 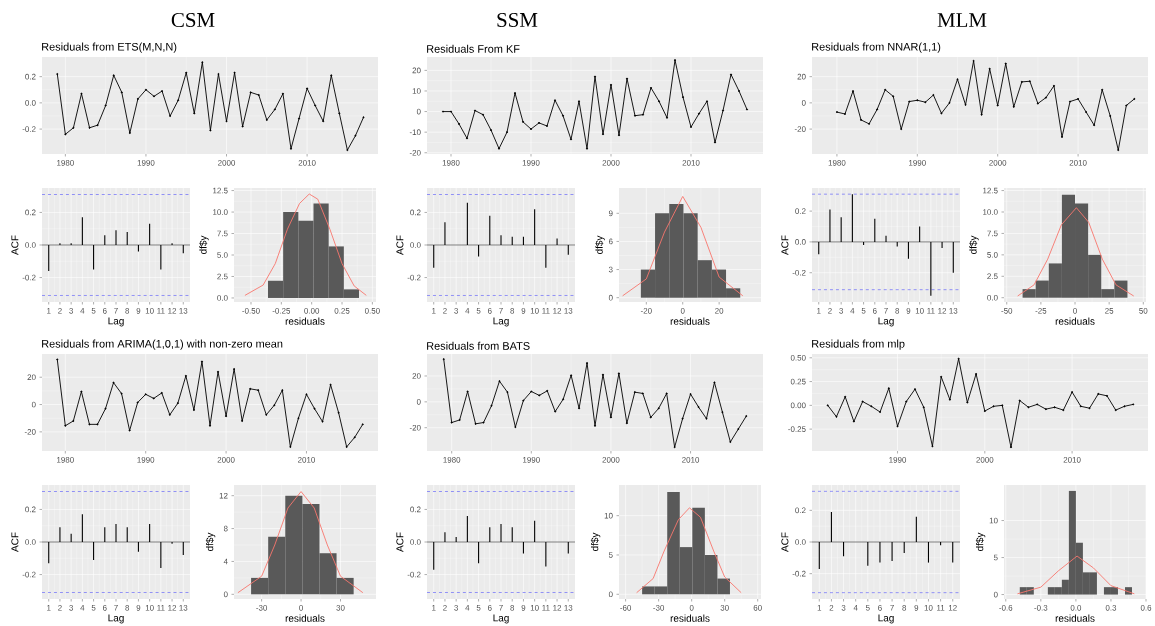 I want to click on chart-subtitle: Residuals from ETS(M,N,N), so click(x=109, y=47).